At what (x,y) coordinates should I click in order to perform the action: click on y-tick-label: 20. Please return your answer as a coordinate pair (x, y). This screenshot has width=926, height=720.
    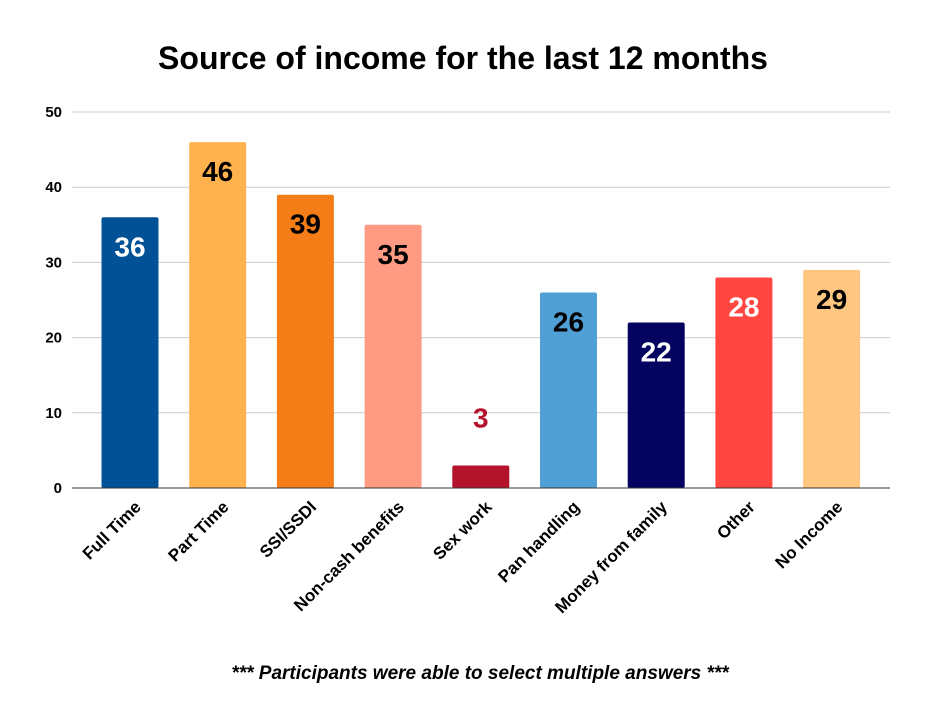
    Looking at the image, I should click on (53, 338).